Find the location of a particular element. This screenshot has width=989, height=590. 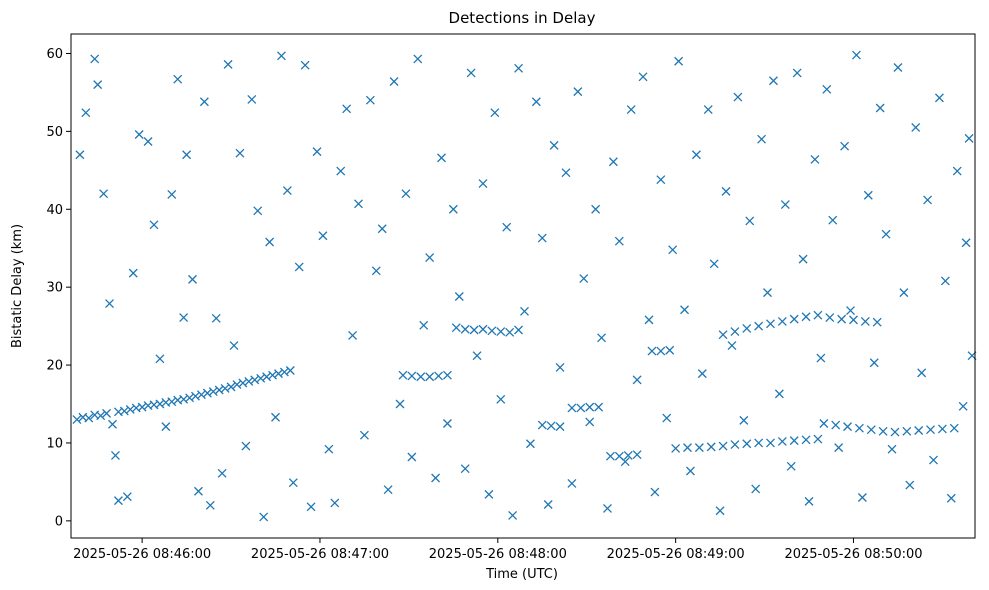

y-tick-label: 60 is located at coordinates (54, 54).